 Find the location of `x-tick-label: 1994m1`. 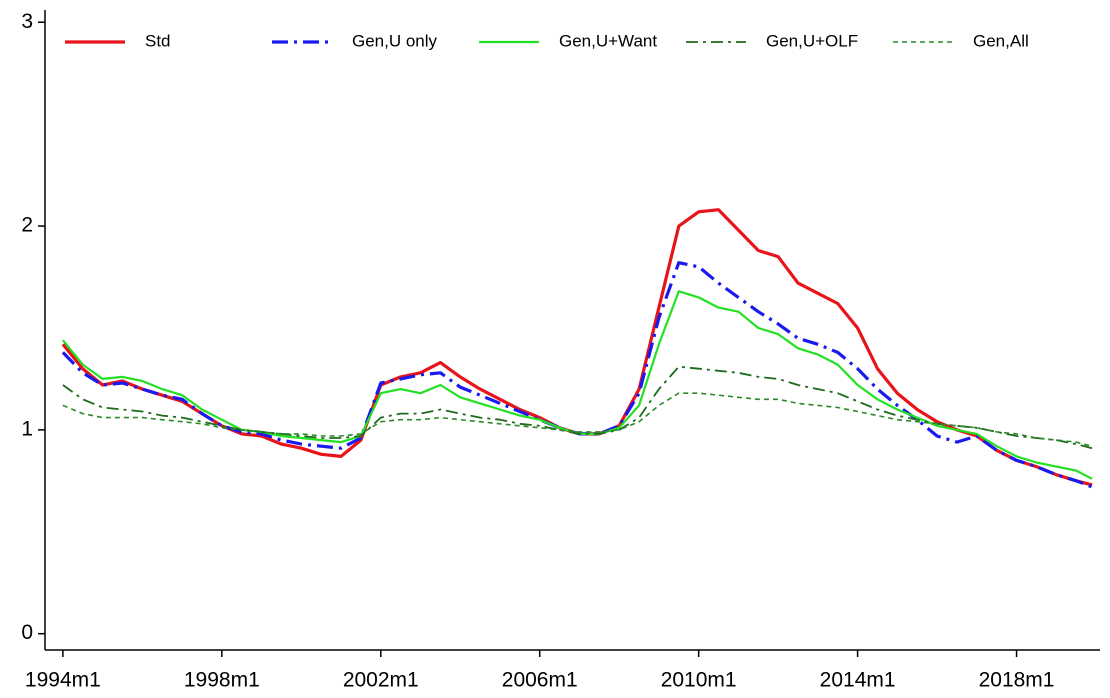

x-tick-label: 1994m1 is located at coordinates (63, 680).